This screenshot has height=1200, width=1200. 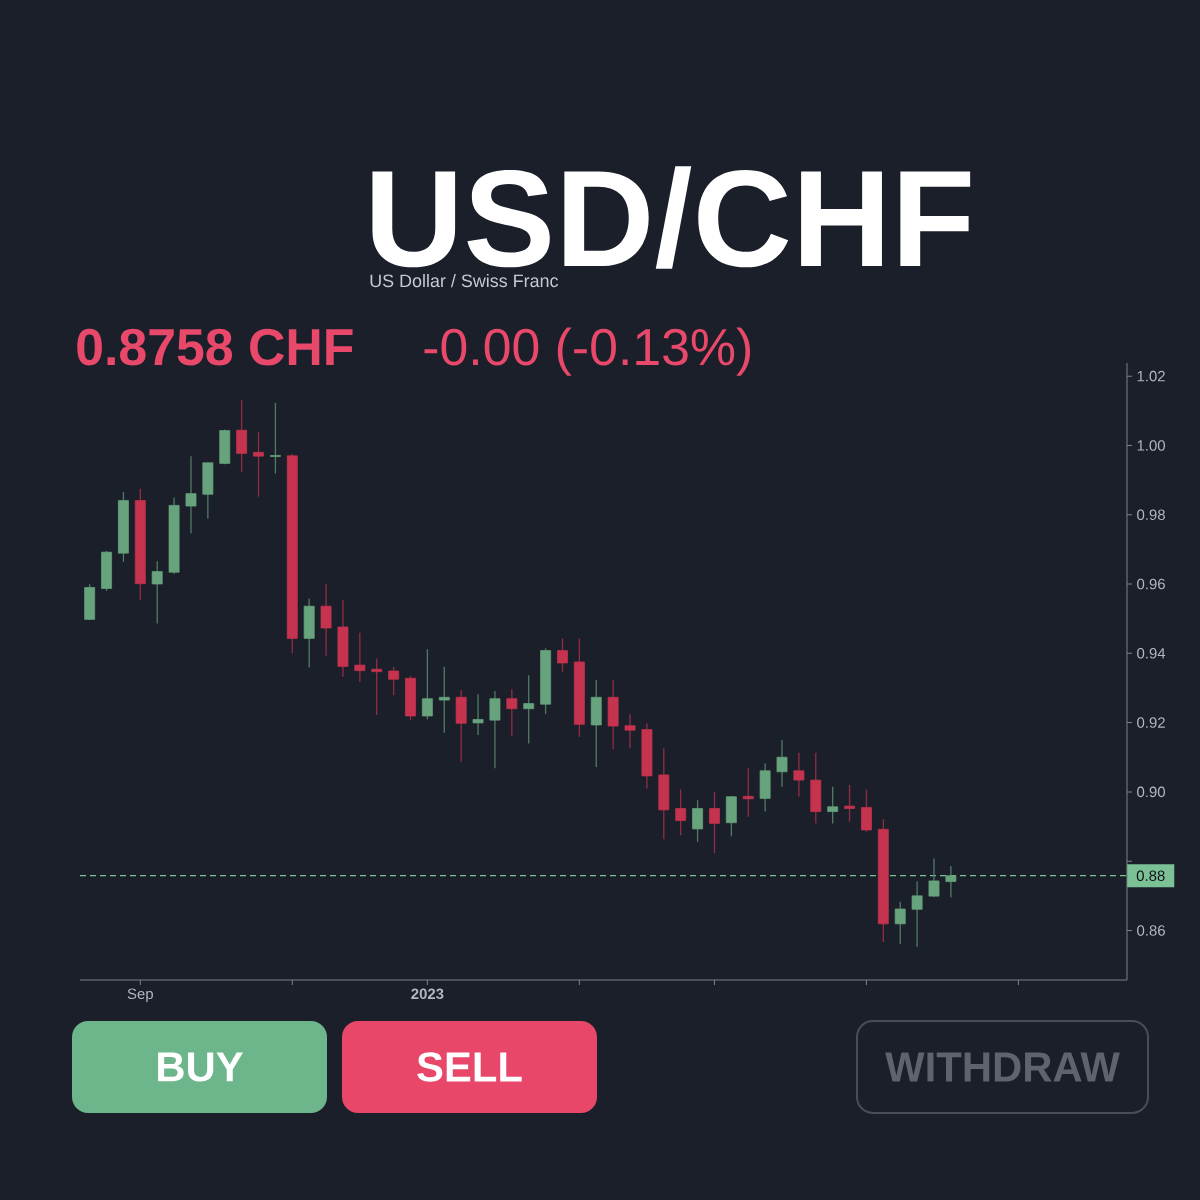 I want to click on x-tick-label: Sep, so click(x=140, y=995).